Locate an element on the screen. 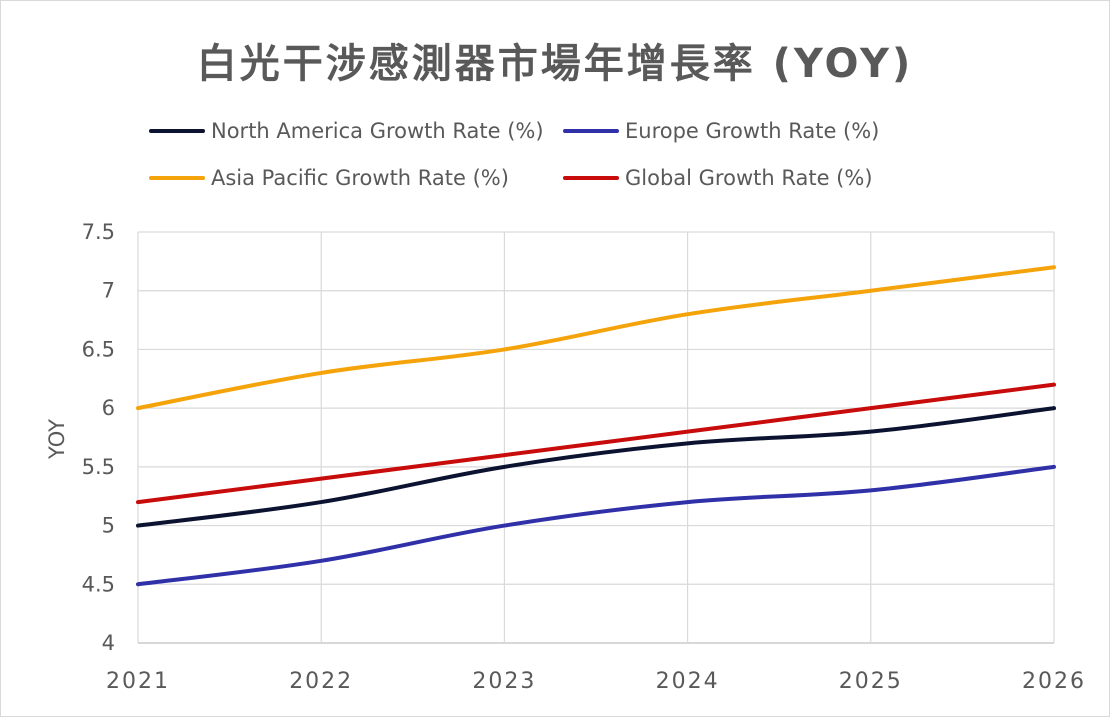  legend-label-global: Global Growth Rate (%) is located at coordinates (749, 178).